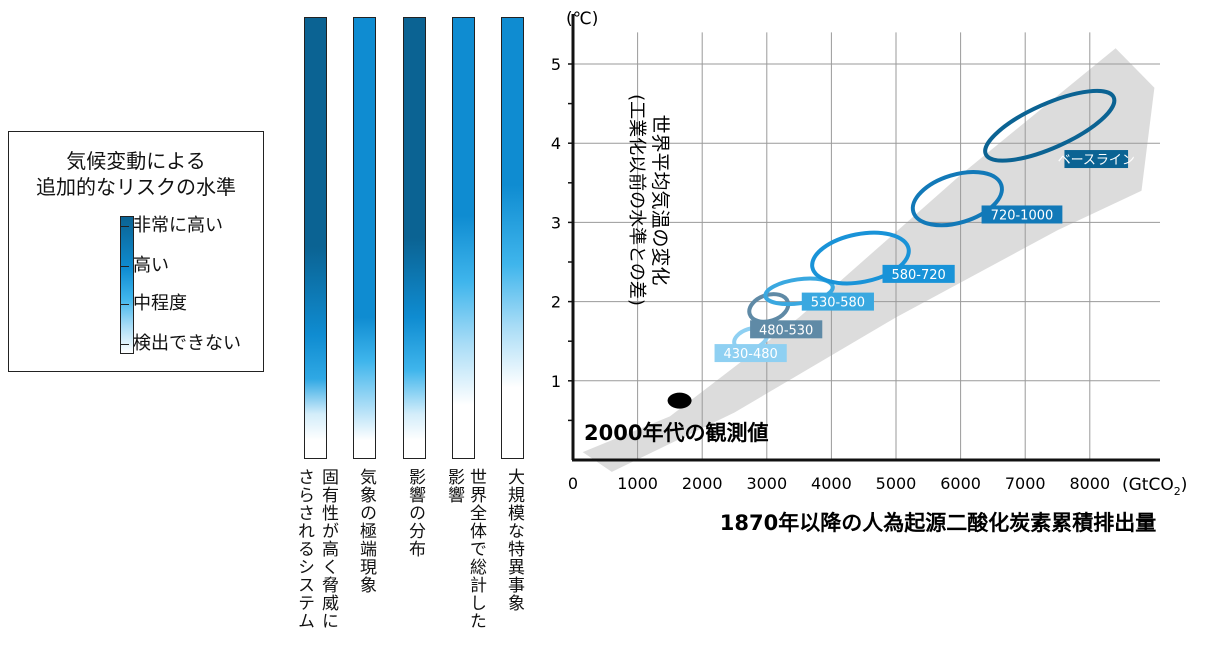 This screenshot has width=1211, height=655. I want to click on y-tick-label: 3, so click(556, 222).